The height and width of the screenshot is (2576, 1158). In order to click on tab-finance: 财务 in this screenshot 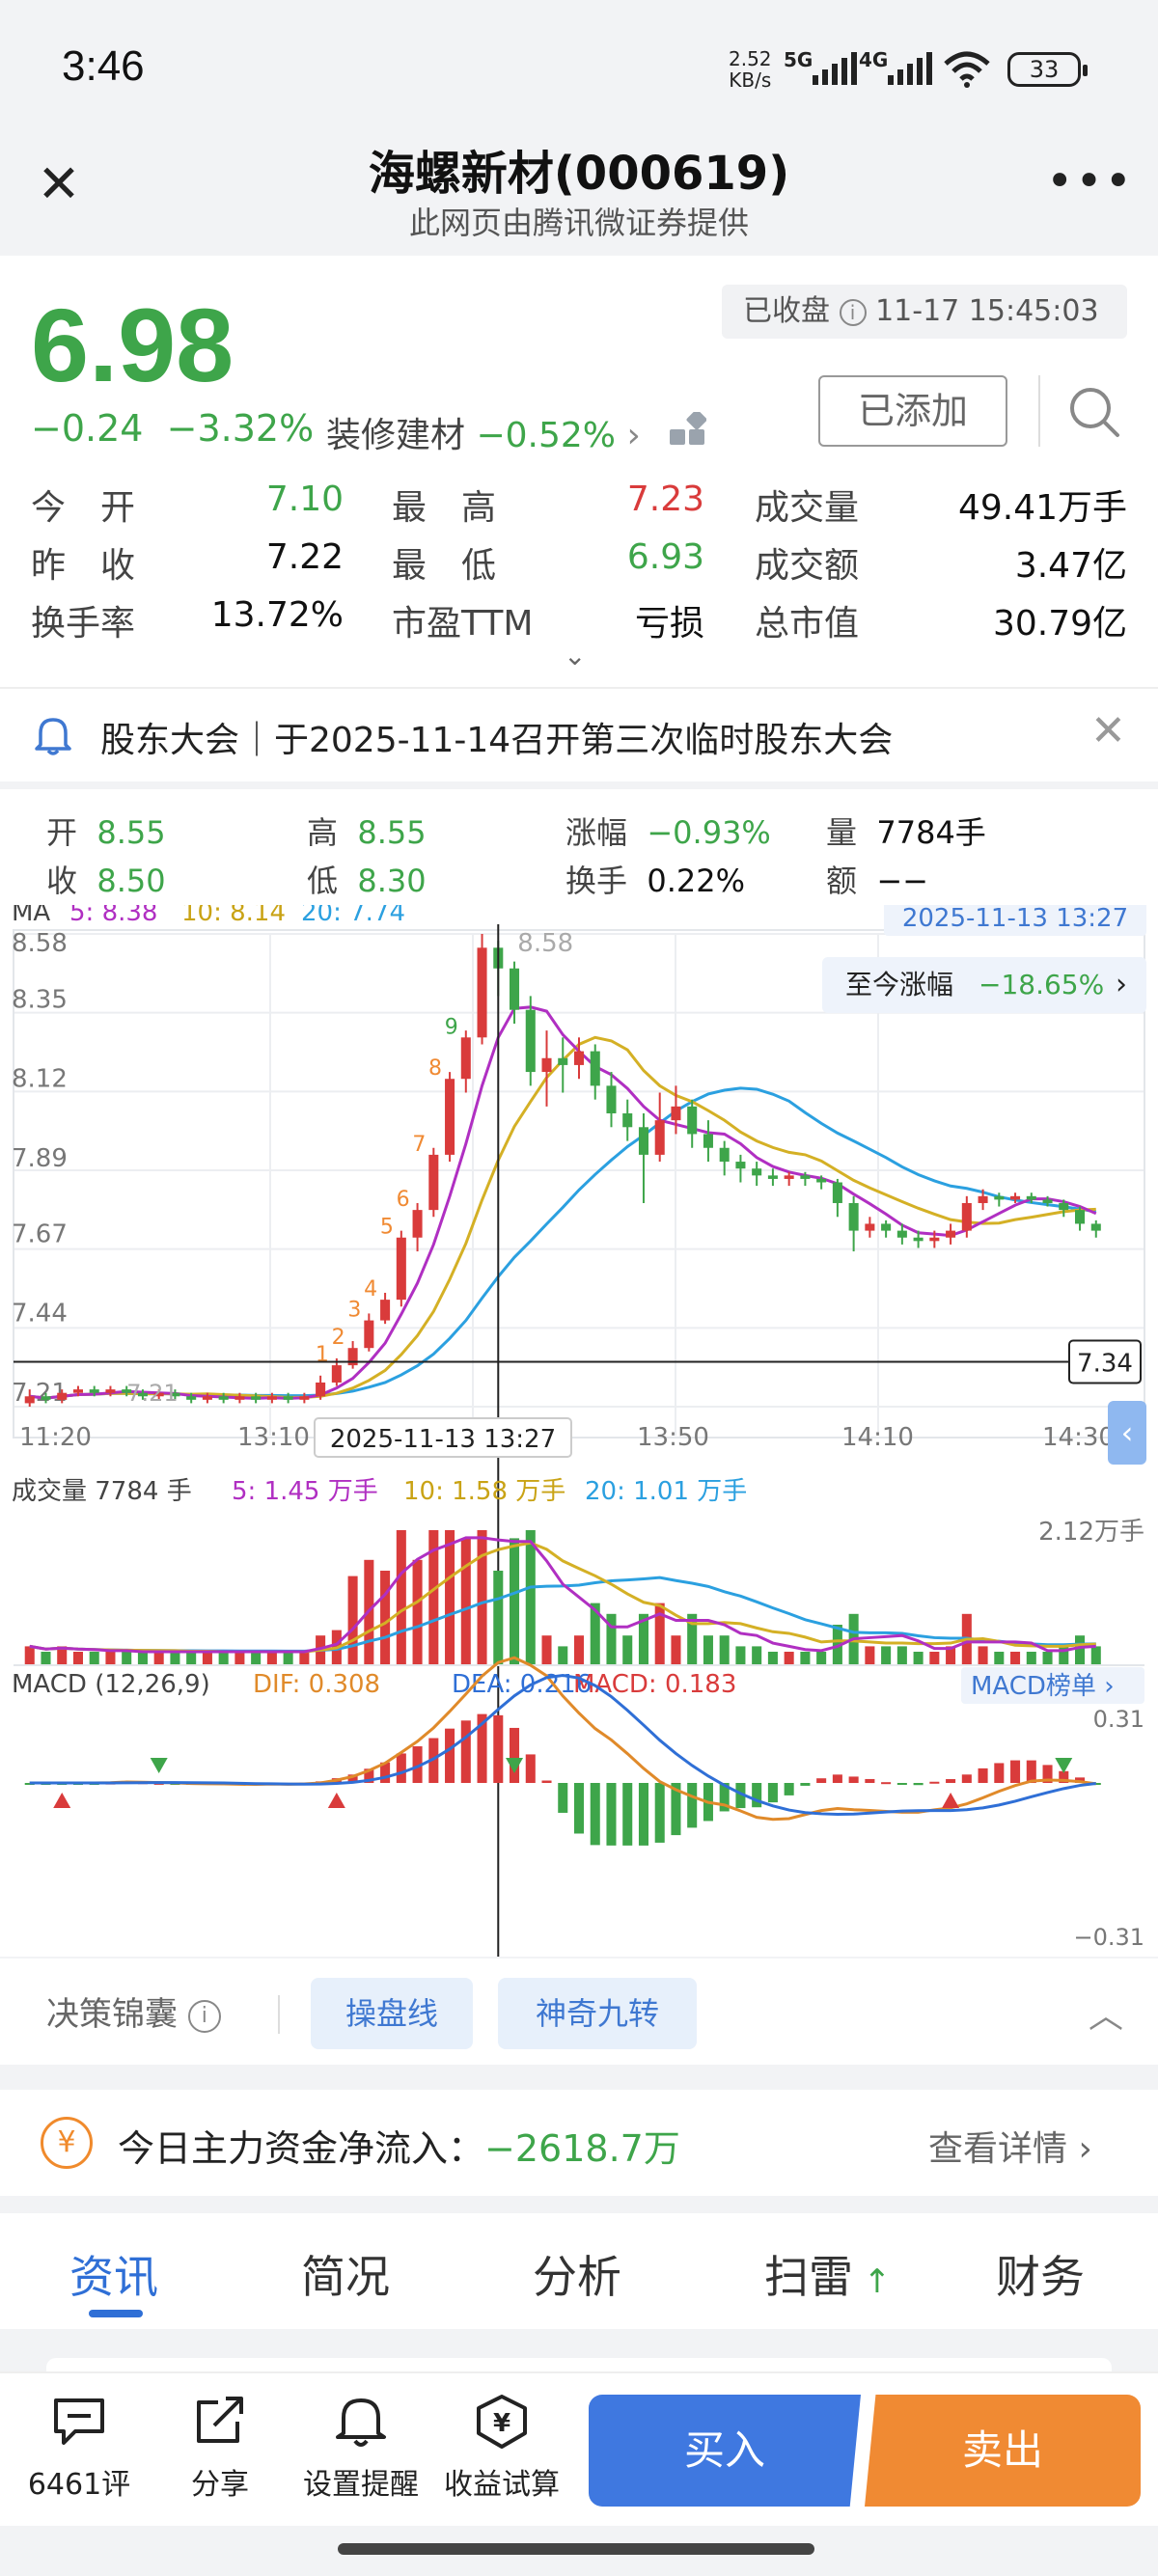, I will do `click(1040, 2277)`.